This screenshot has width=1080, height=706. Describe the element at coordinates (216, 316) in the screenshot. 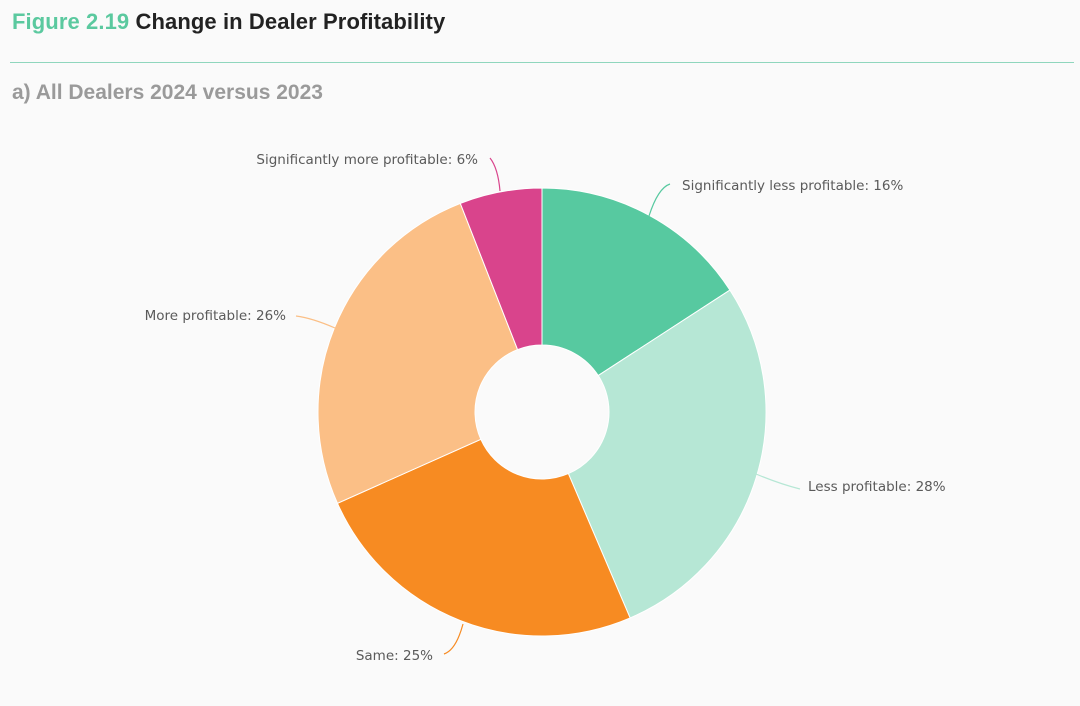

I see `slice-label: More profitable: 26%` at that location.